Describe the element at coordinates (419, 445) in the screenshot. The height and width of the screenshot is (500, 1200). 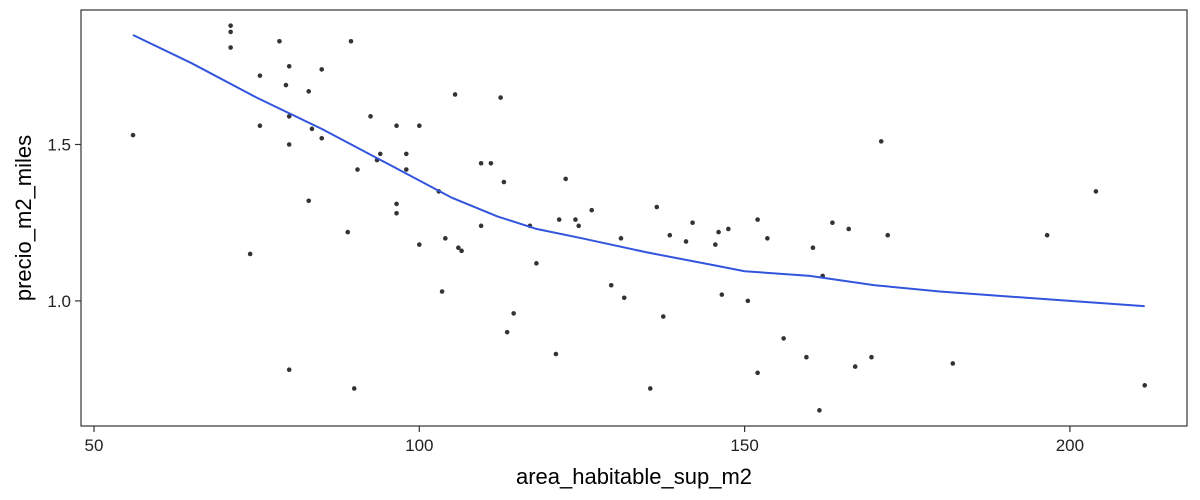
I see `x-tick-label: 100` at that location.